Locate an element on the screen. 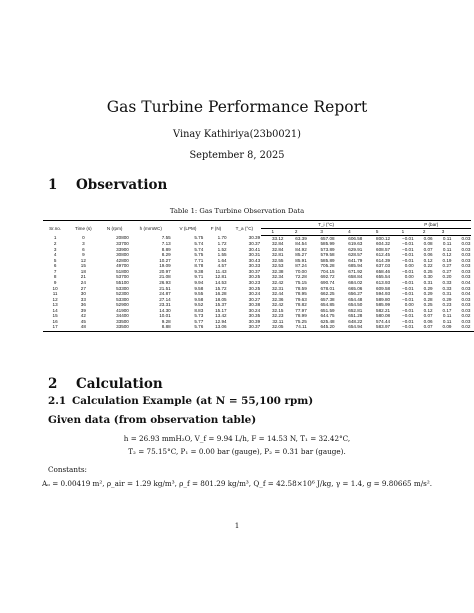 The image size is (474, 613). table-cell: 34400 is located at coordinates (122, 316).